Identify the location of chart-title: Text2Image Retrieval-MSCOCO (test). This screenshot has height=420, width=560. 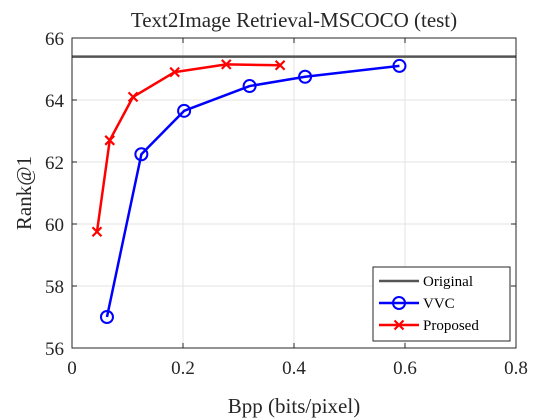
(294, 20).